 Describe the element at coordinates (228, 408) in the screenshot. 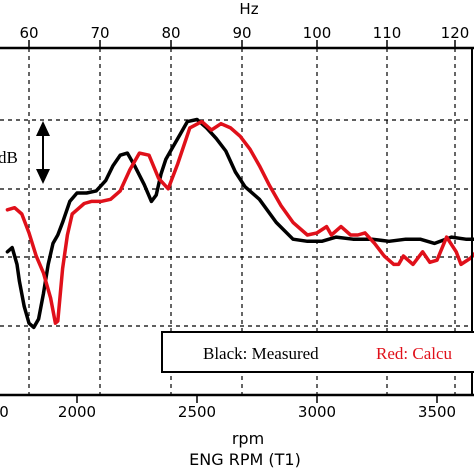

I see `ticks-bottom: 2000 2500 3000 3500 0` at that location.